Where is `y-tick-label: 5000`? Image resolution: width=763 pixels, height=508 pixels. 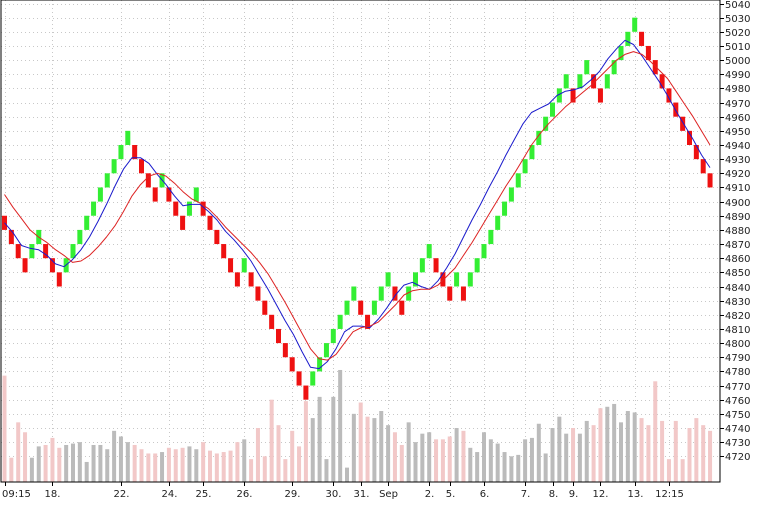 y-tick-label: 5000 is located at coordinates (737, 61).